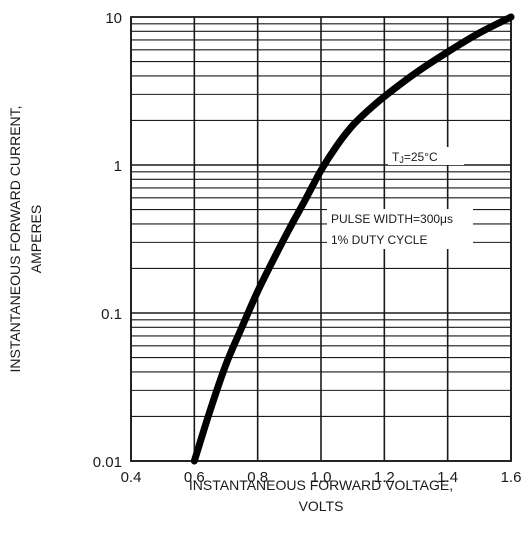 The image size is (527, 546). I want to click on x-axis-title-line2: VOLTS, so click(321, 506).